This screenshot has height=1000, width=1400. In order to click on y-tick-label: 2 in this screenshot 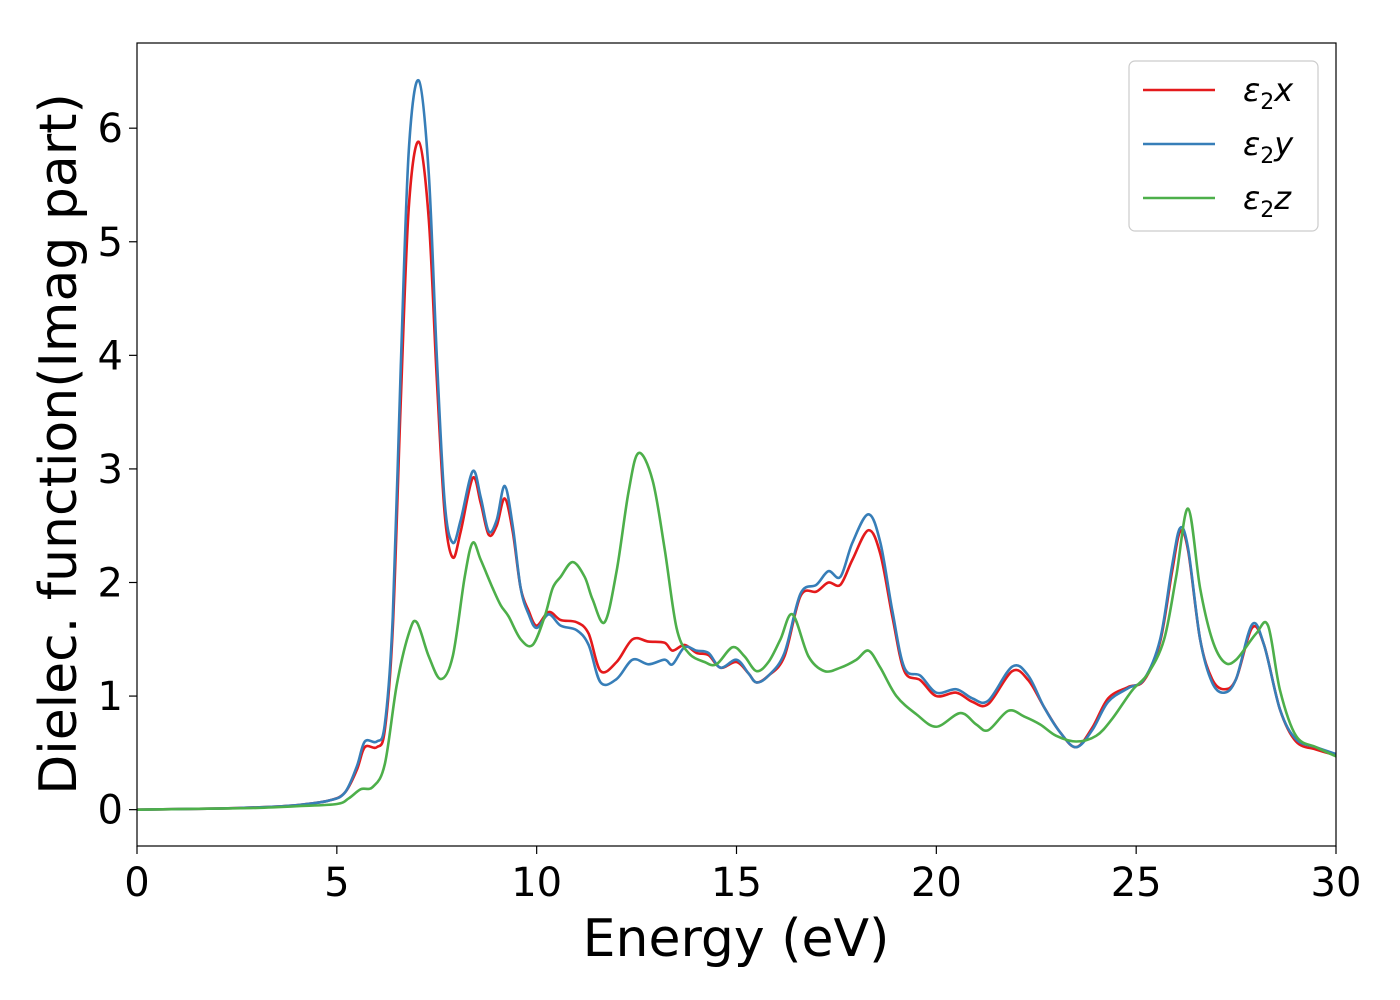, I will do `click(110, 583)`.